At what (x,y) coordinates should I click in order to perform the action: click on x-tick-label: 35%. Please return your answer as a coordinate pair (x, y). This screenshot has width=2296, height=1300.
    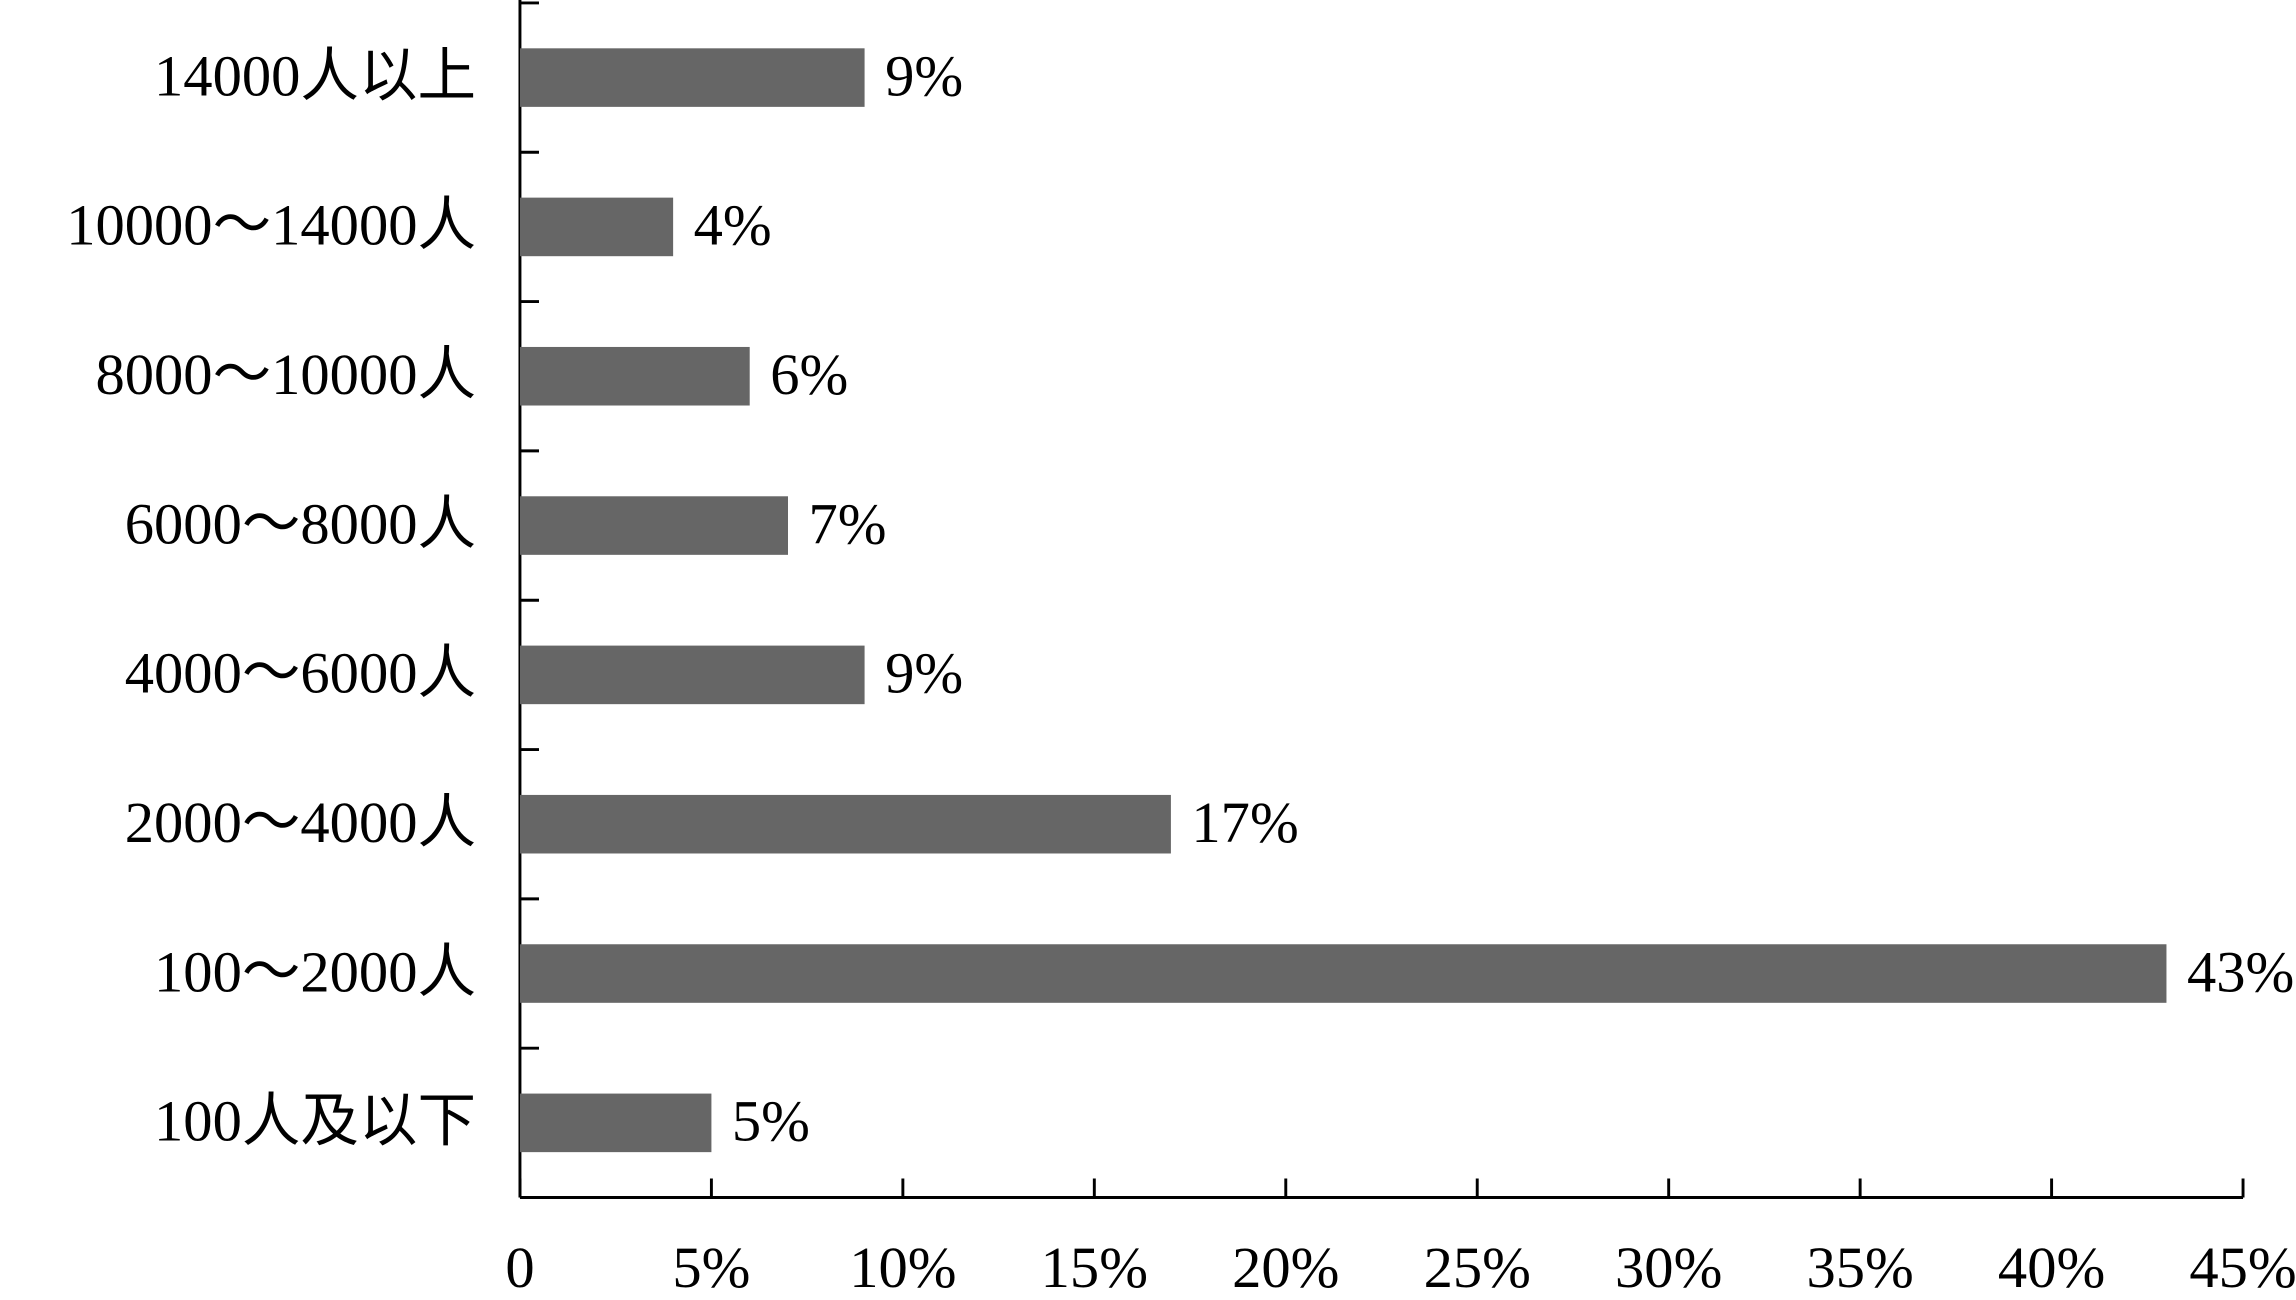
    Looking at the image, I should click on (1859, 1267).